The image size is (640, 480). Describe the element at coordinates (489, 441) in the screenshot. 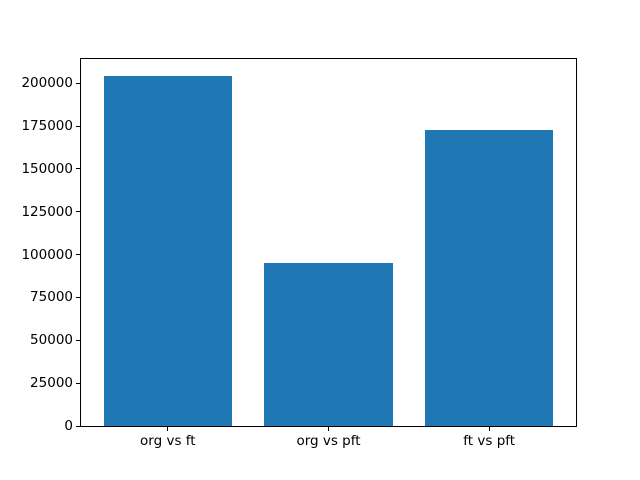

I see `x-axis-tick-label: ft vs pft` at that location.